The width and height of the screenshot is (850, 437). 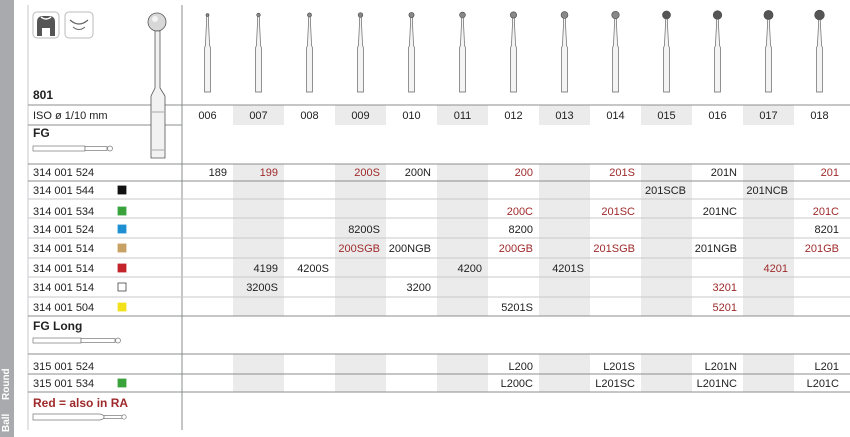 What do you see at coordinates (724, 173) in the screenshot?
I see `catalog-number: 201N` at bounding box center [724, 173].